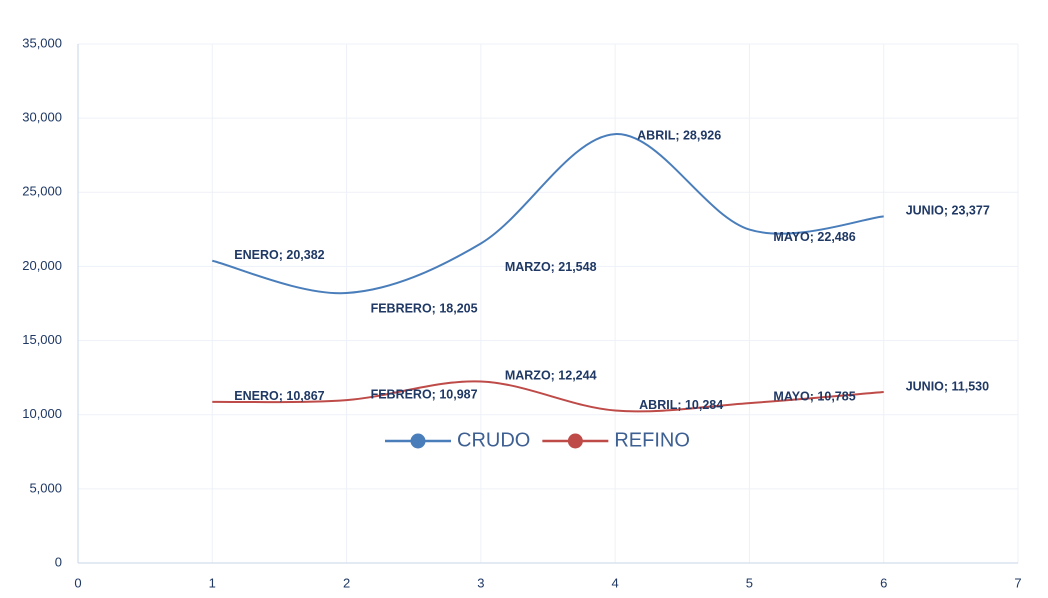 The width and height of the screenshot is (1048, 598). What do you see at coordinates (279, 396) in the screenshot?
I see `data-label: ENERO; 10,867` at bounding box center [279, 396].